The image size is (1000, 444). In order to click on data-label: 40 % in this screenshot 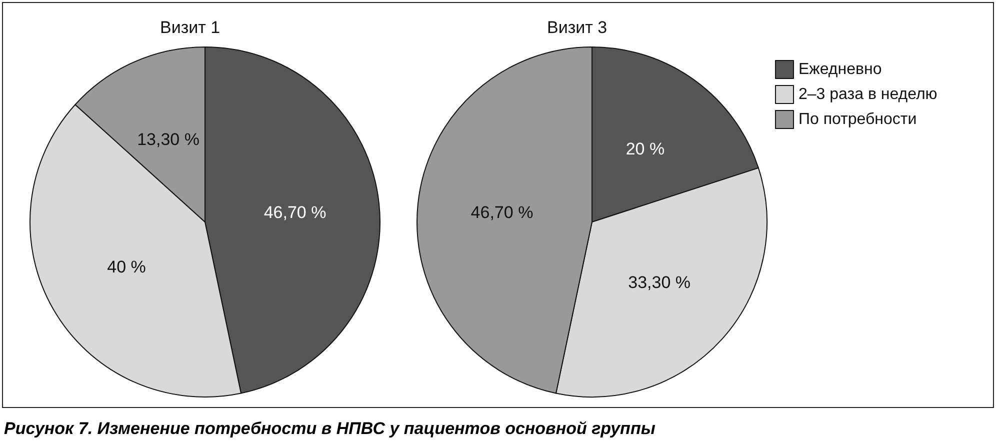, I will do `click(126, 267)`.